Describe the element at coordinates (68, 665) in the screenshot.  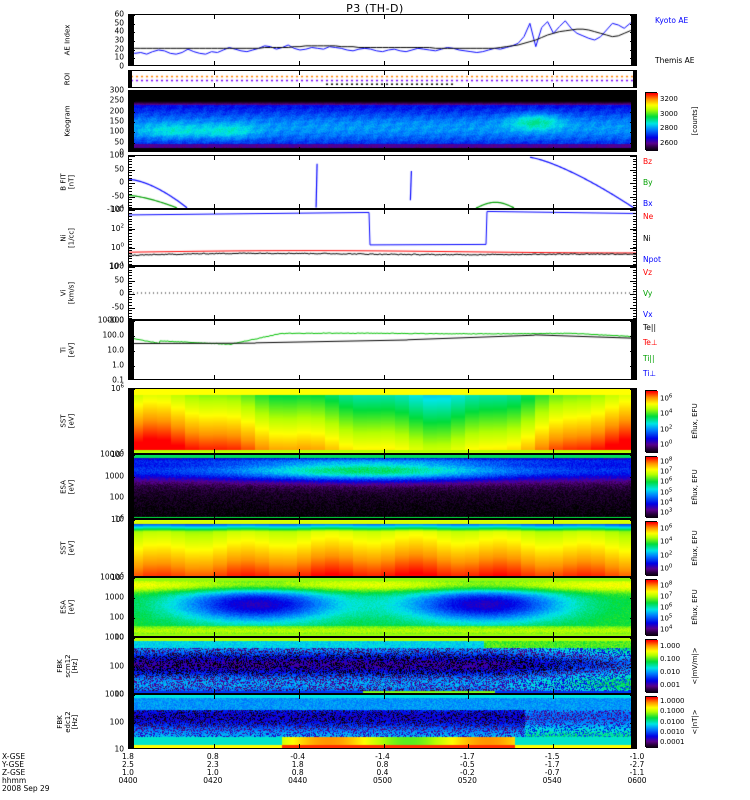
I see `y-axis-label-fbk_scm: FBK scm12 [Hz]` at that location.